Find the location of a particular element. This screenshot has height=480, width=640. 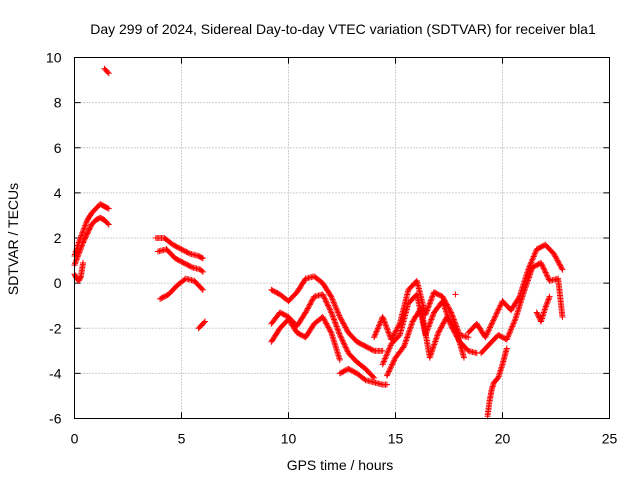

series-arc-o is located at coordinates (425, 341).